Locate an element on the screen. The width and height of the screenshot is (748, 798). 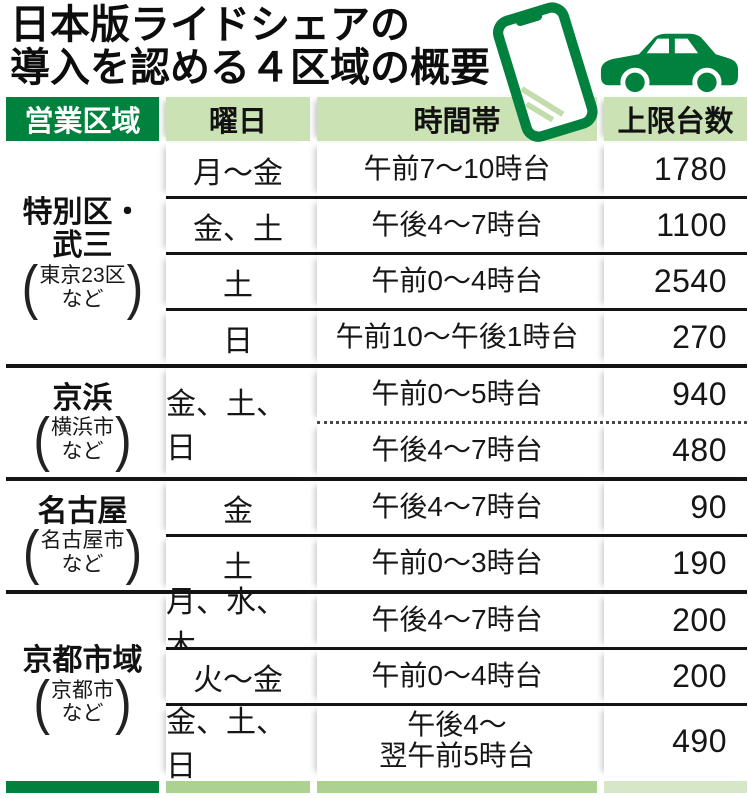
page-title: 日本版ライドシェアの 導入を認める４区域の概要 is located at coordinates (250, 47).